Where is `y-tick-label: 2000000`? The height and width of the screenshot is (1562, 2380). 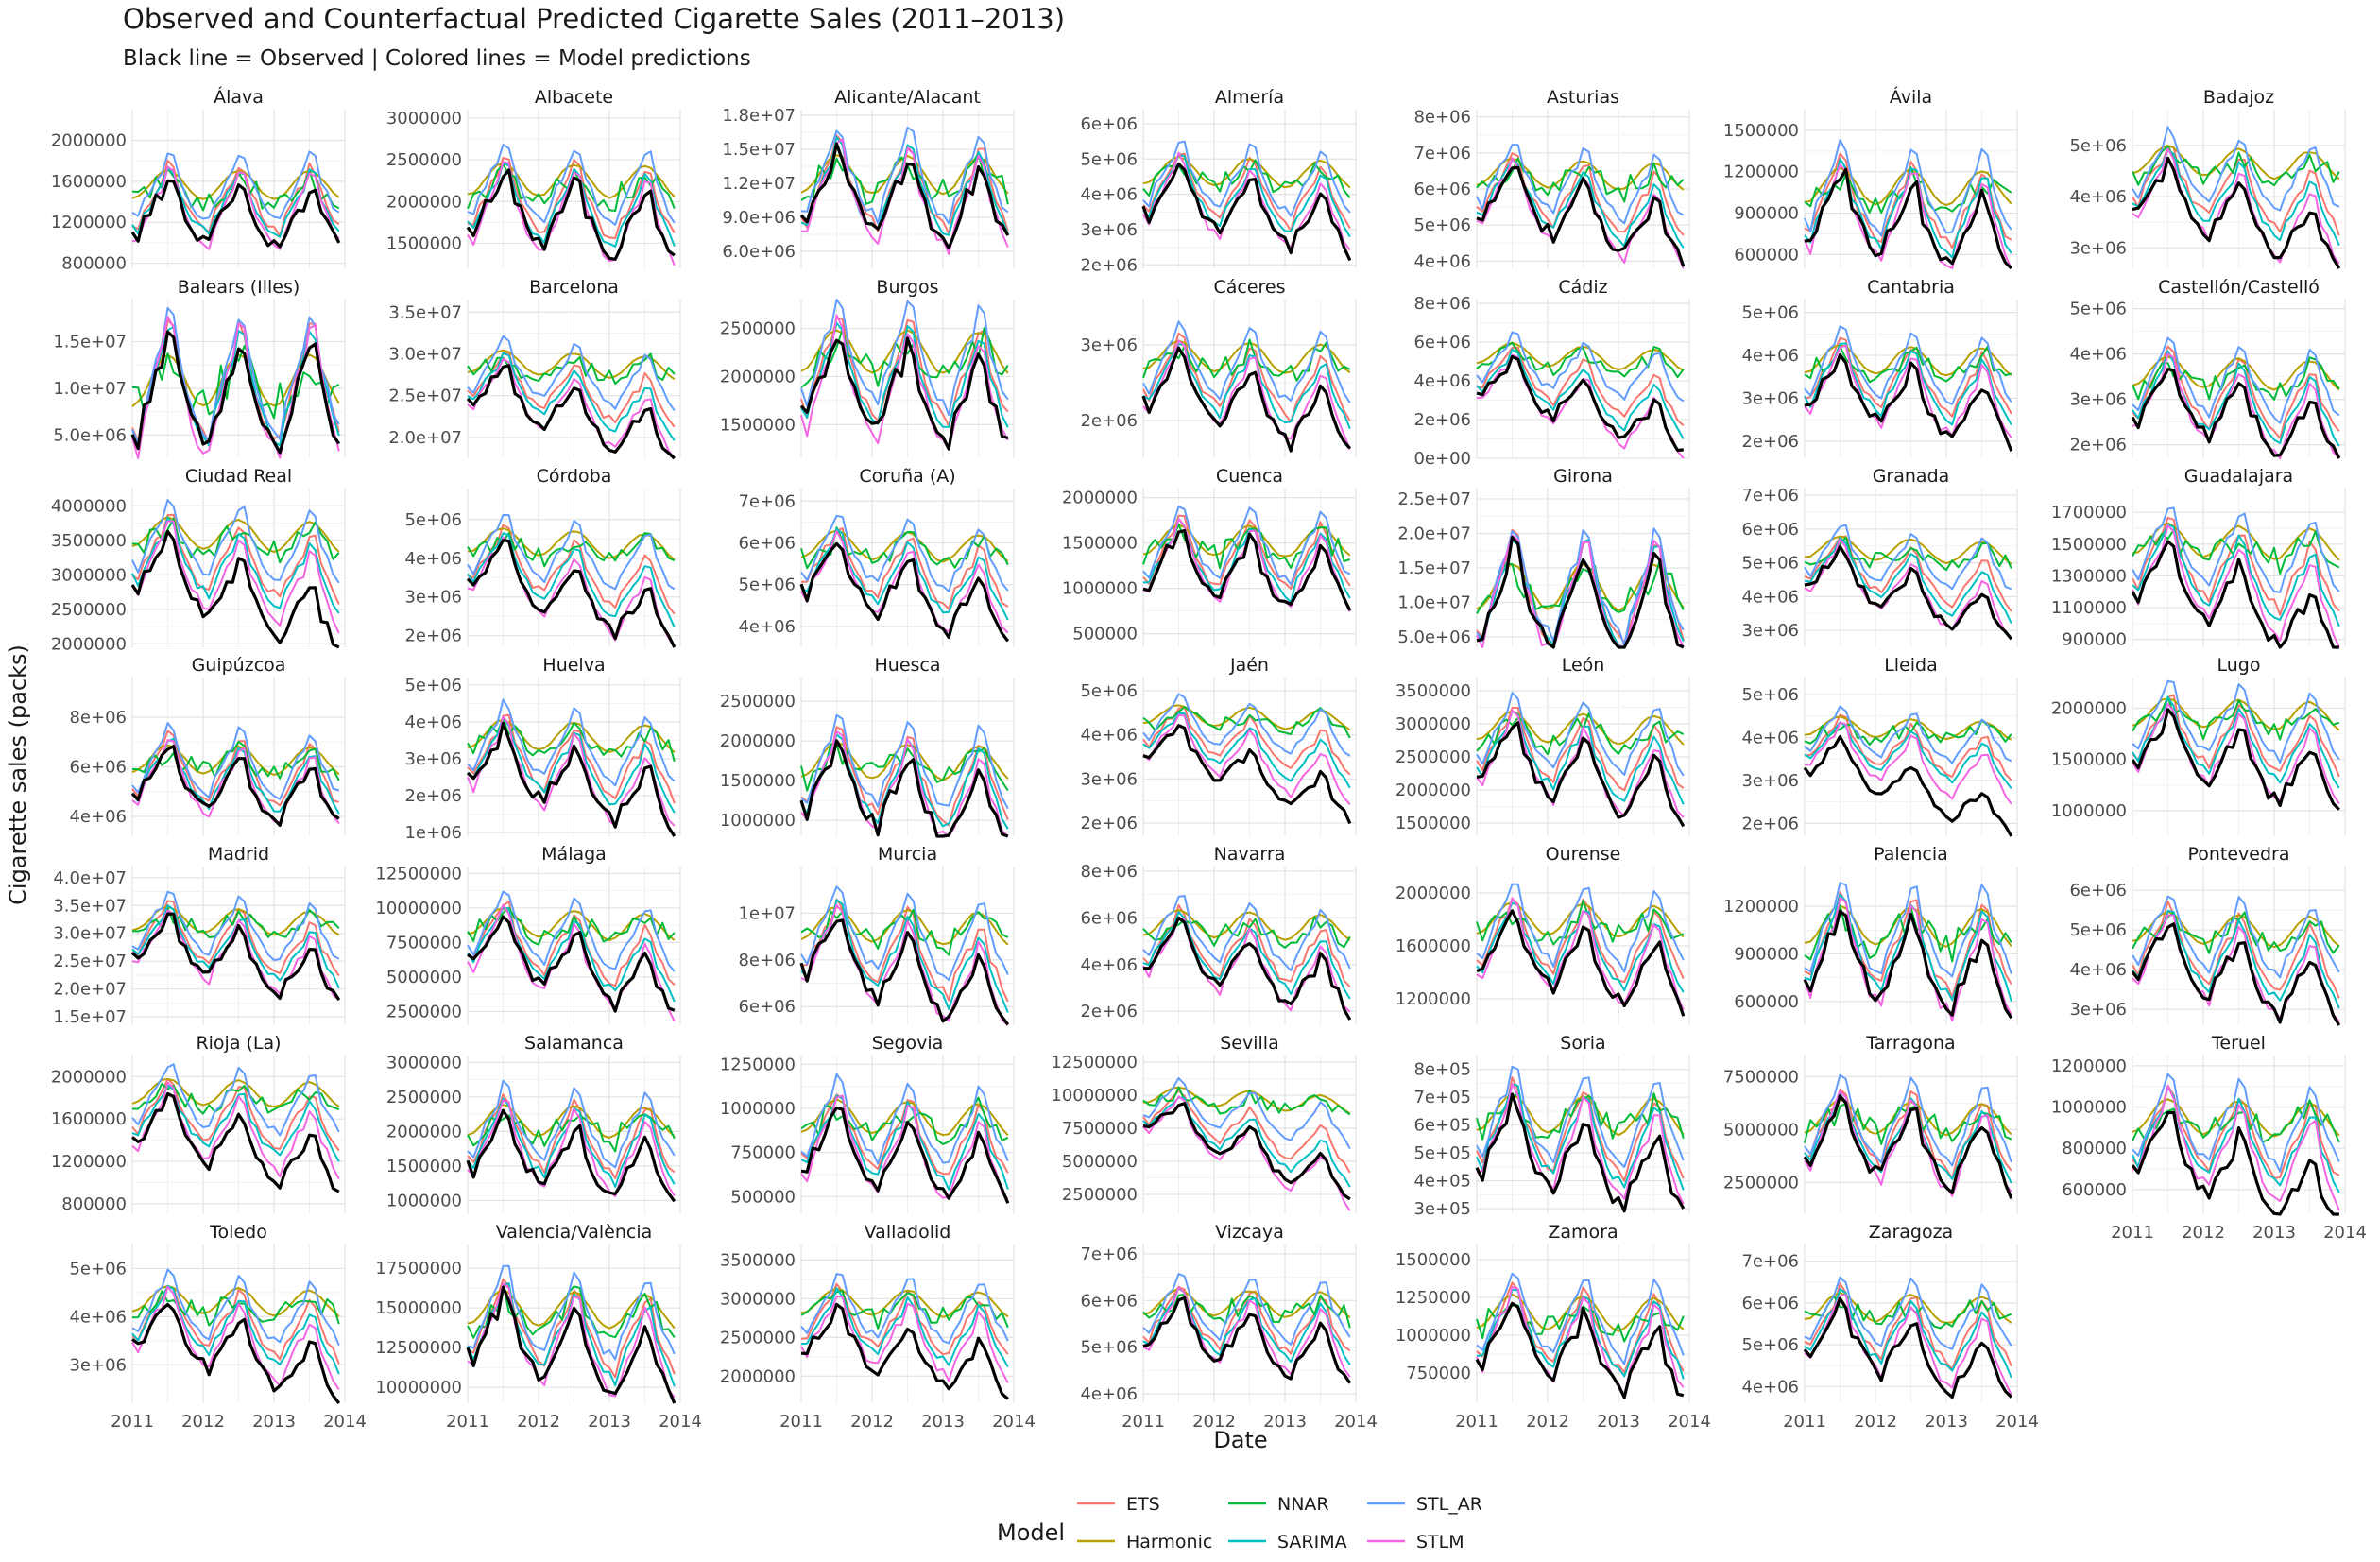 y-tick-label: 2000000 is located at coordinates (89, 644).